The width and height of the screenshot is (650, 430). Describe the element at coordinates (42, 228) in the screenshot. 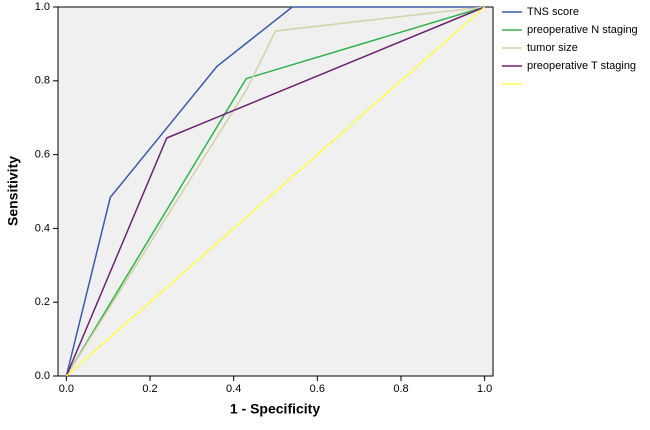

I see `y-tick-label: 0.4` at that location.